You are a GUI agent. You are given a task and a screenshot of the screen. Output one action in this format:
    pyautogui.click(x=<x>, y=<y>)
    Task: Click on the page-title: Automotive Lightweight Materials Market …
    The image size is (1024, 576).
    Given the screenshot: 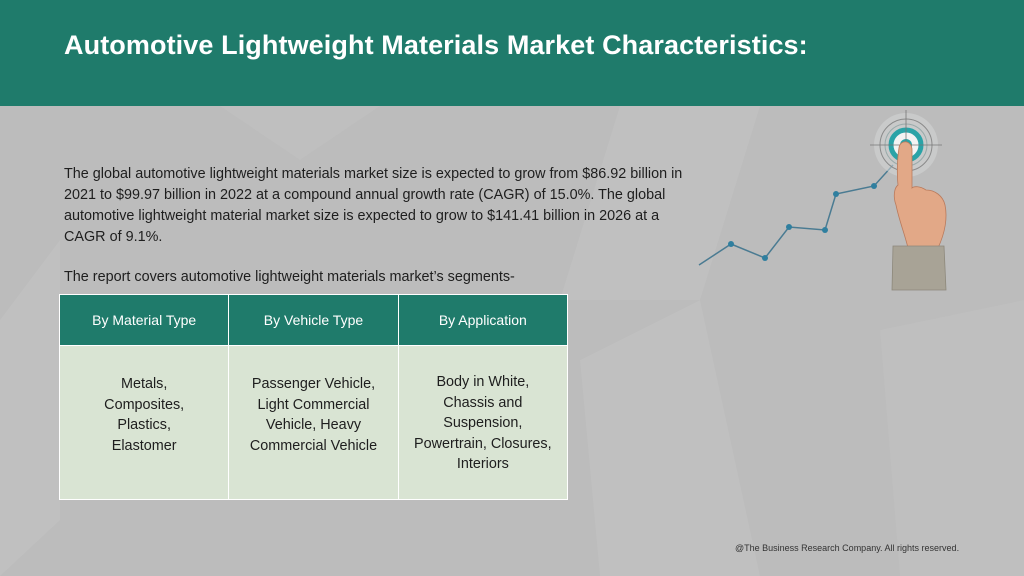 What is the action you would take?
    pyautogui.click(x=436, y=45)
    